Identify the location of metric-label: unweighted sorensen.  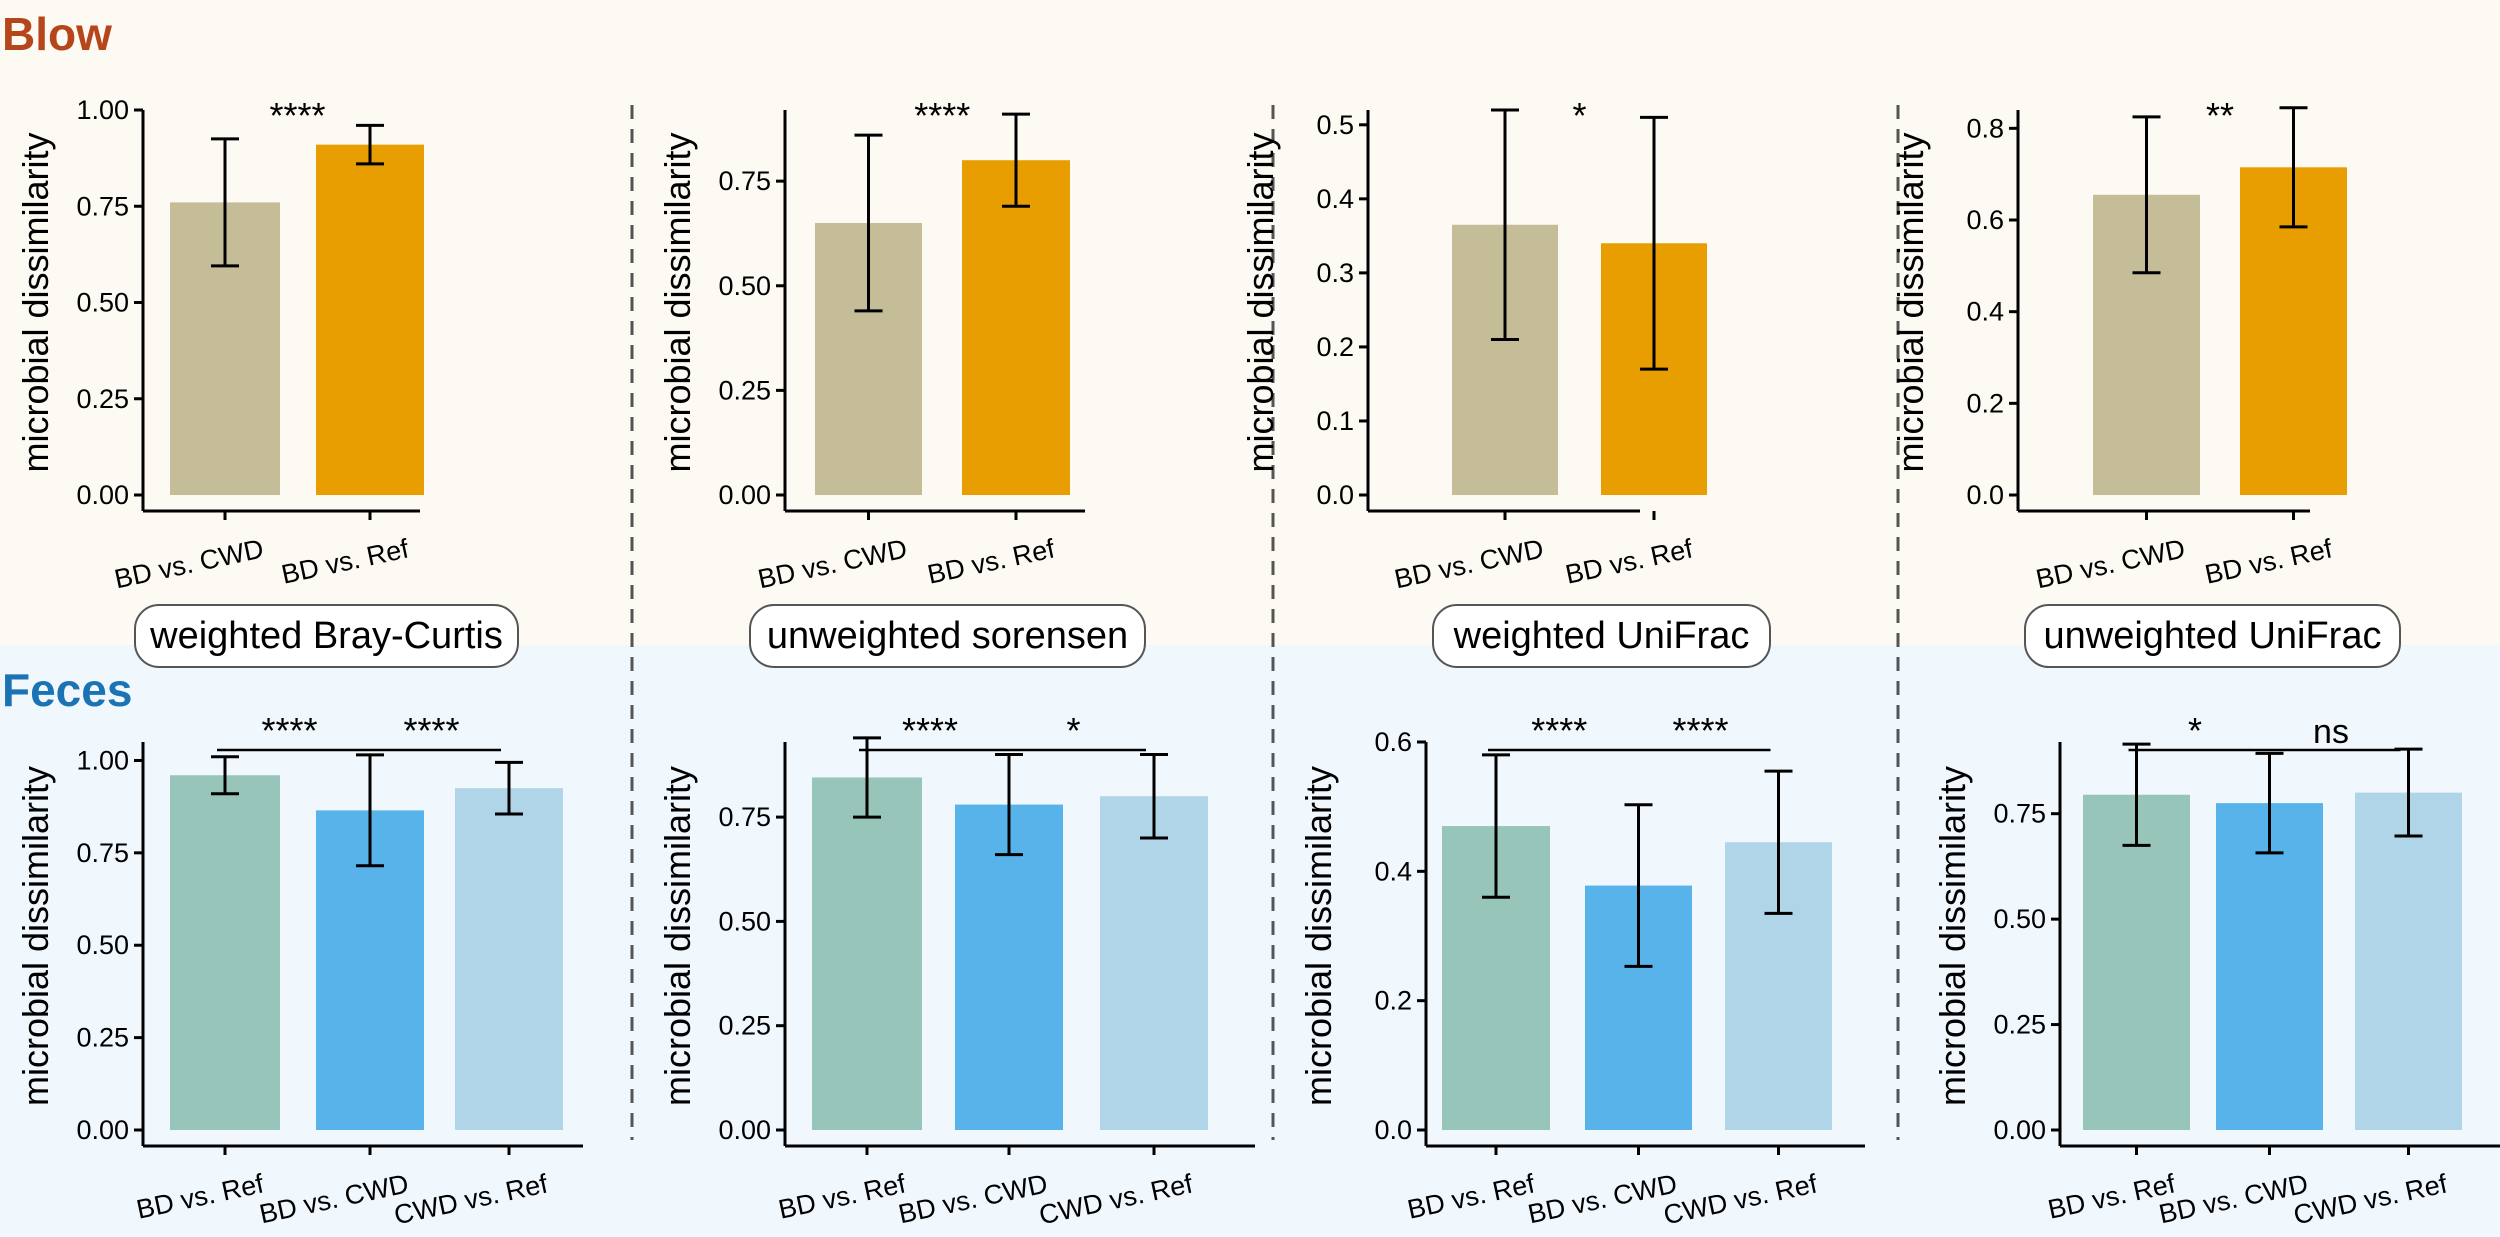
(947, 636).